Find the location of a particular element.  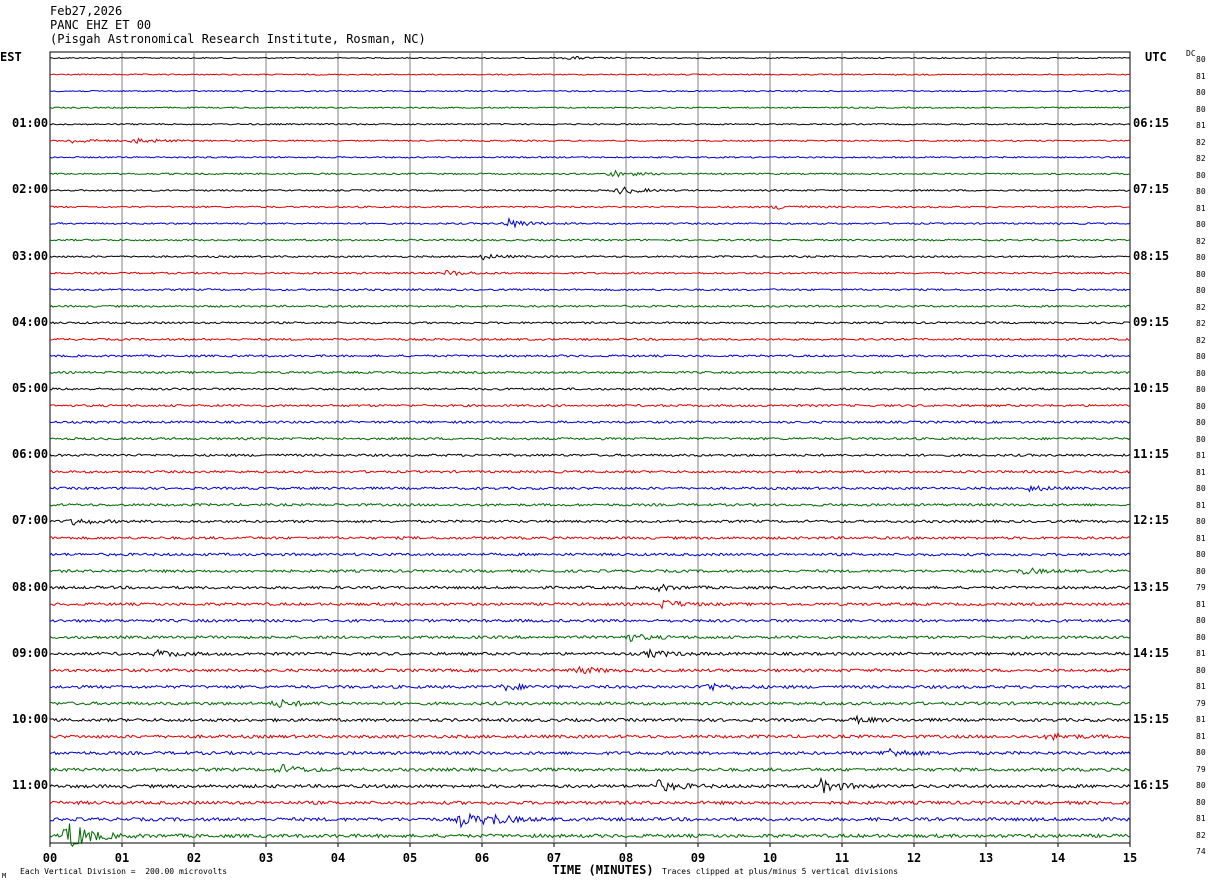

station-code: PANC EHZ ET 00 is located at coordinates (101, 25).